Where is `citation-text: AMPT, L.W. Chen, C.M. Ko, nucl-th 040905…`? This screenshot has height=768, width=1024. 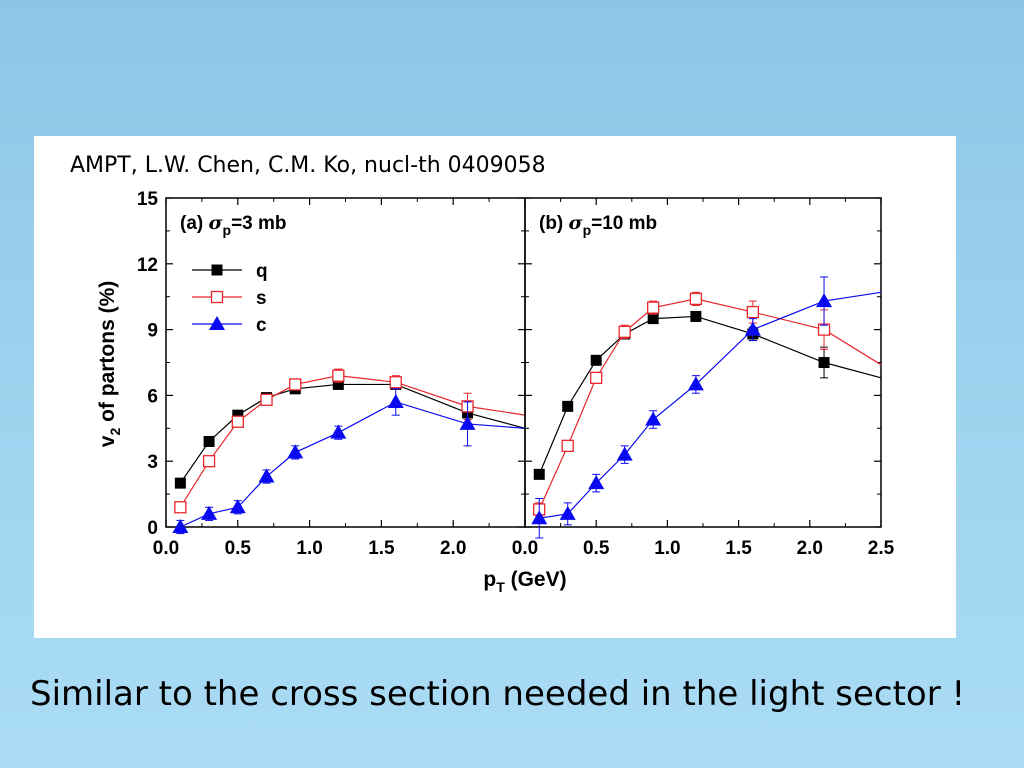
citation-text: AMPT, L.W. Chen, C.M. Ko, nucl-th 040905… is located at coordinates (308, 165).